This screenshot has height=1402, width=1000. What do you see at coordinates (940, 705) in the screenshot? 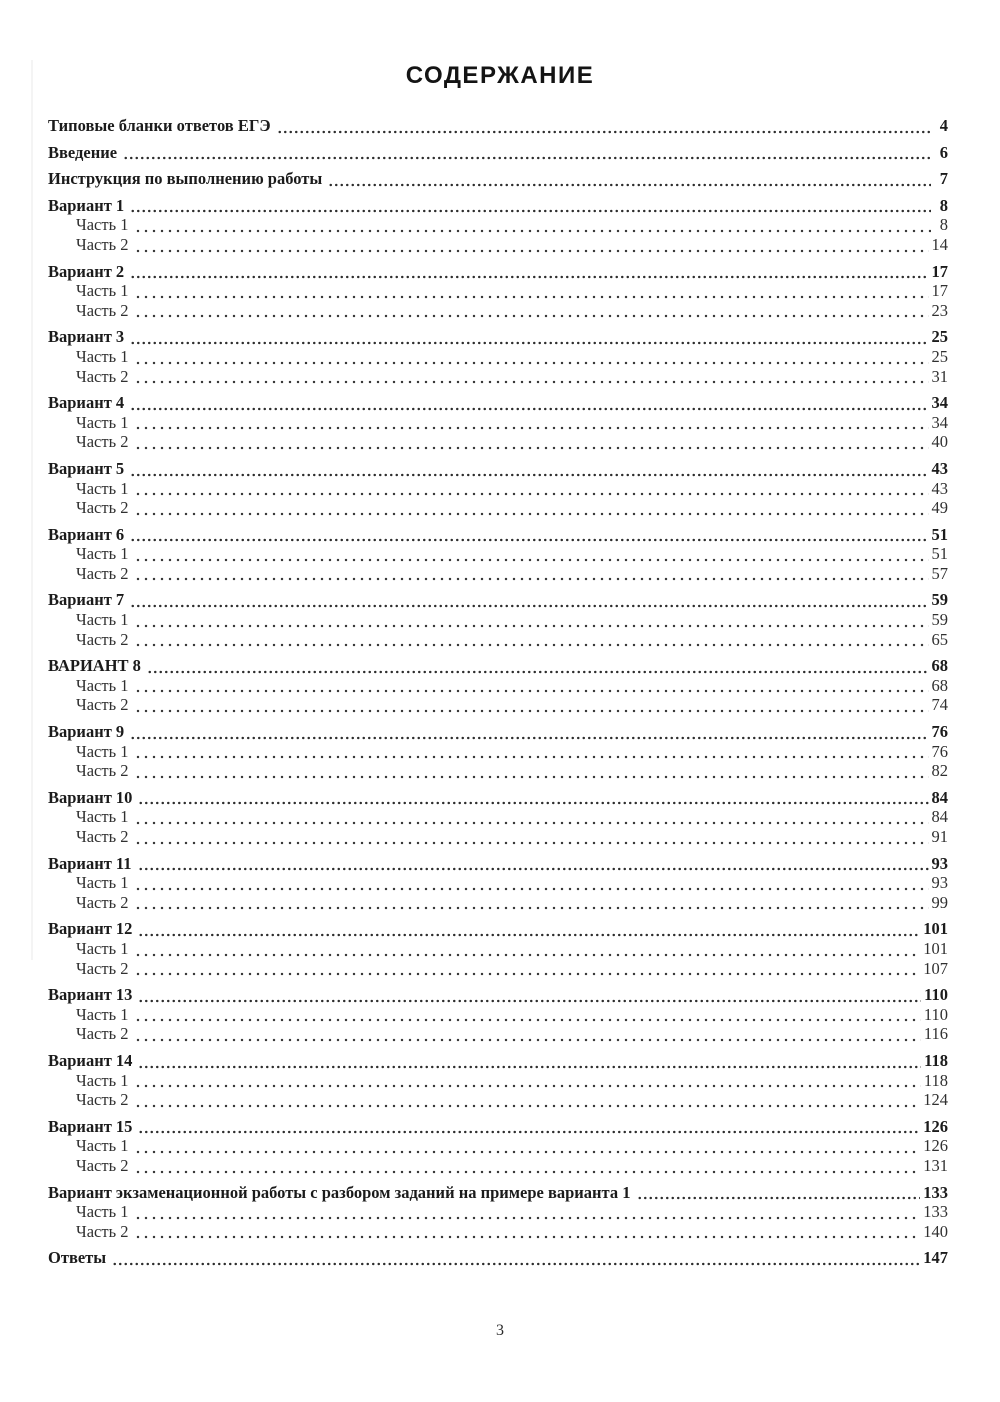
I see `toc-entry-page: 74` at bounding box center [940, 705].